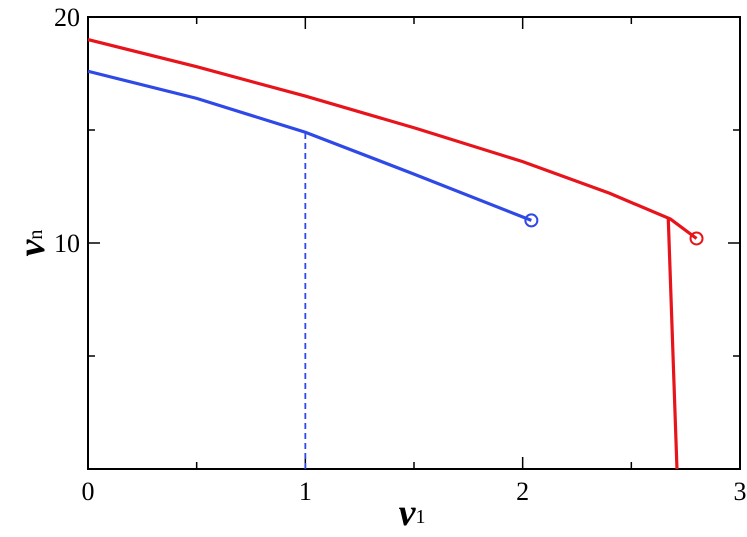  I want to click on series-line, so click(672, 344).